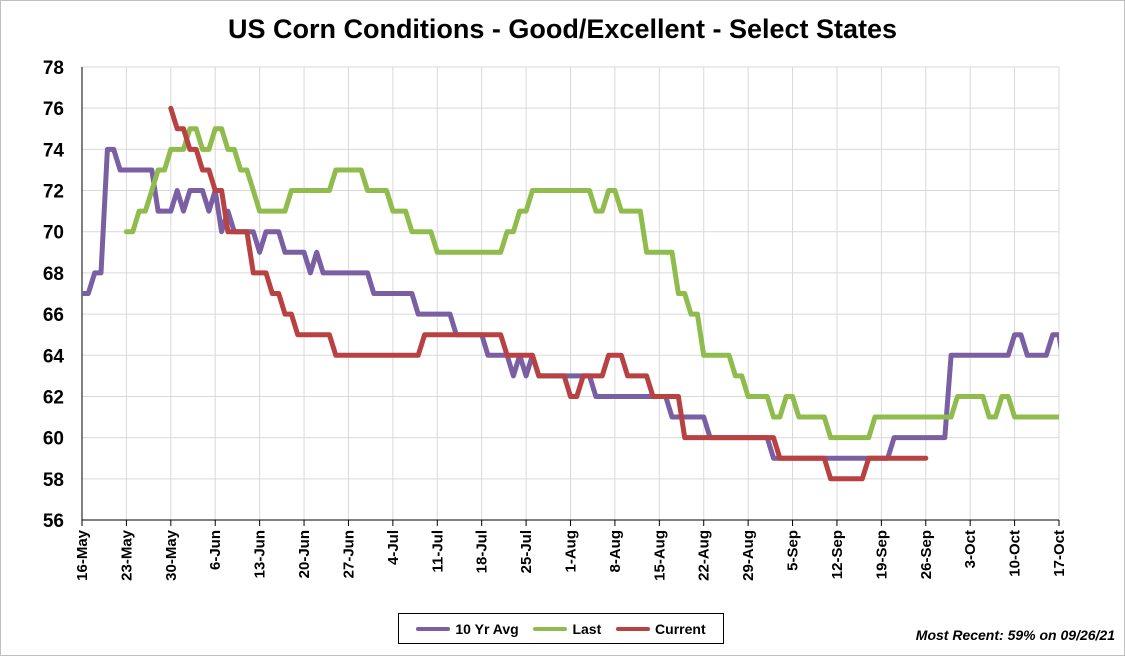  What do you see at coordinates (487, 628) in the screenshot?
I see `legend-label-10yr-avg: 10 Yr Avg` at bounding box center [487, 628].